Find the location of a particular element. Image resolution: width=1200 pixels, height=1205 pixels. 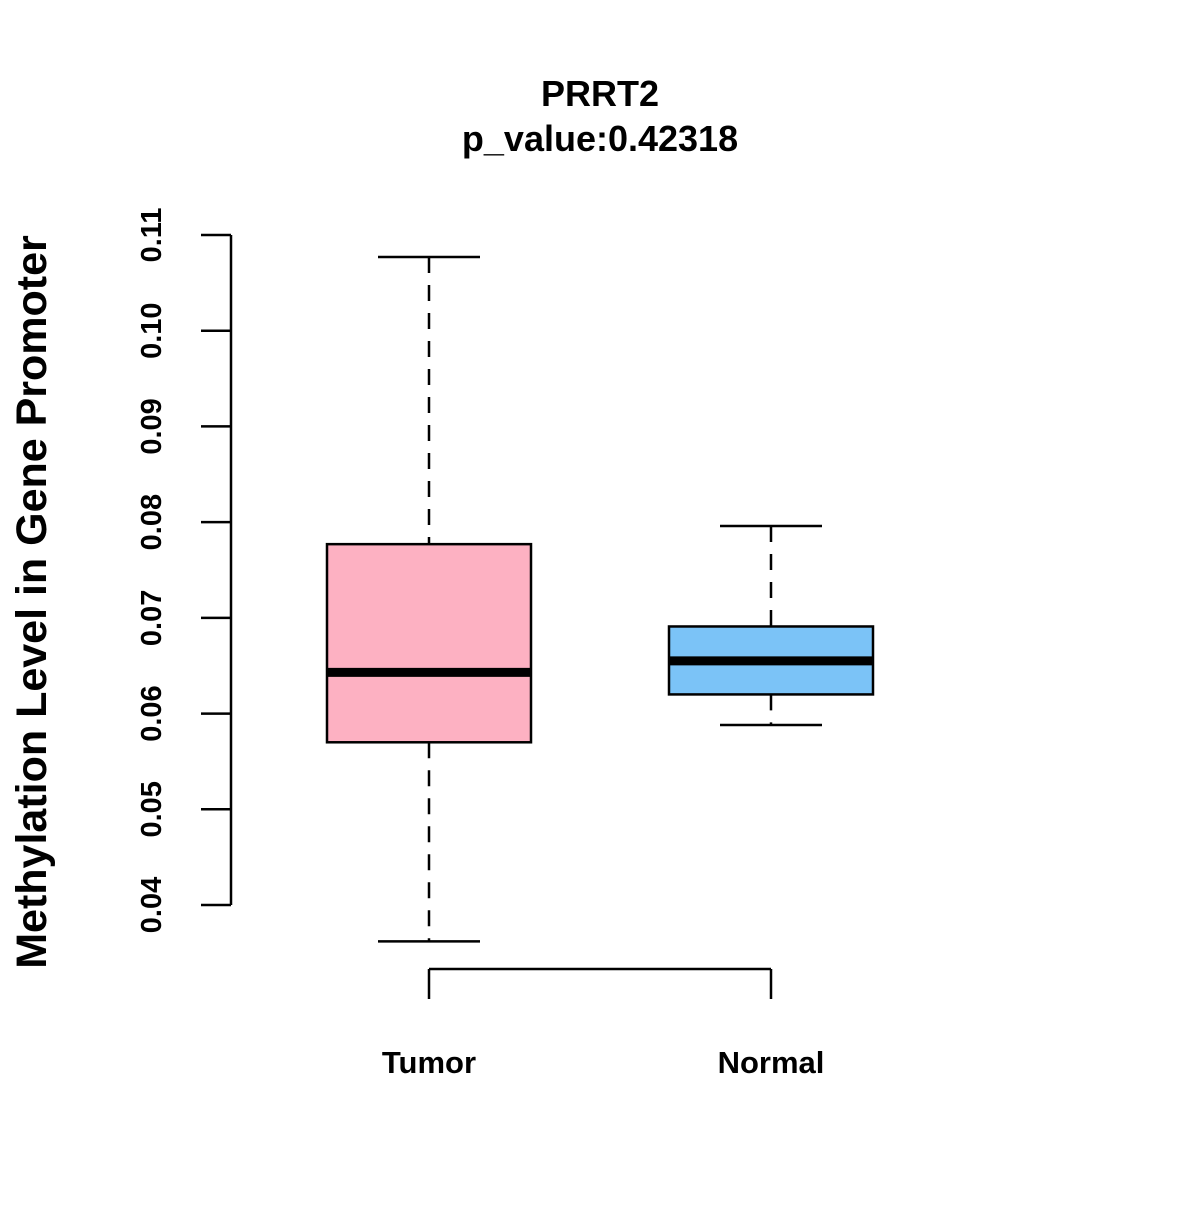

x-axis: Tumor Normal is located at coordinates (603, 1023).